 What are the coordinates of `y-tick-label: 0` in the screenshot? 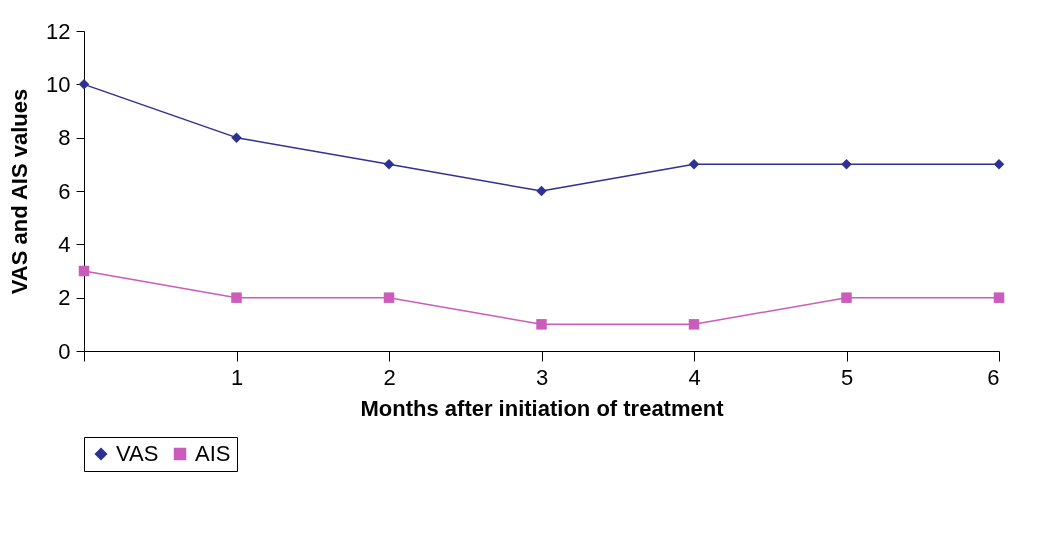 It's located at (64, 351).